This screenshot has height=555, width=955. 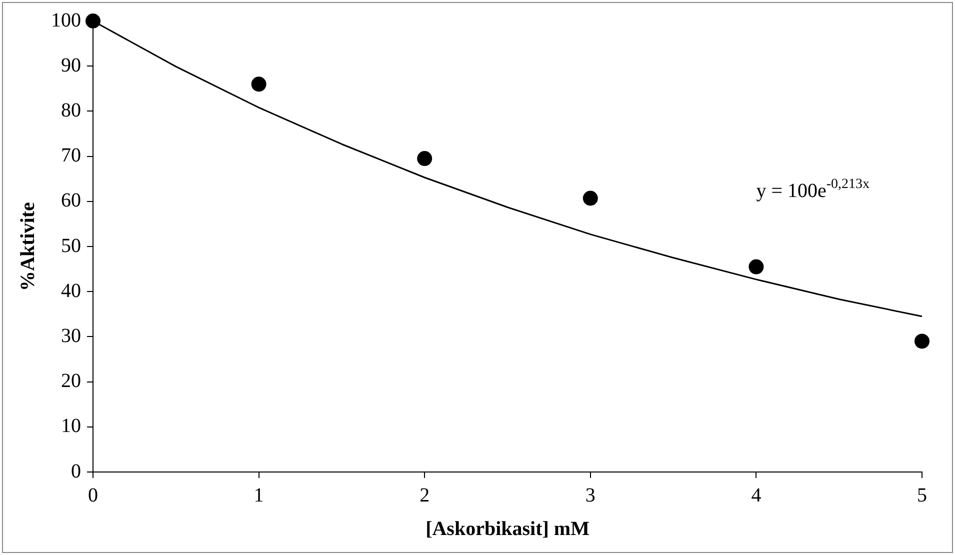 I want to click on x-axis-title: [Askorbikasit] mM, so click(x=508, y=529).